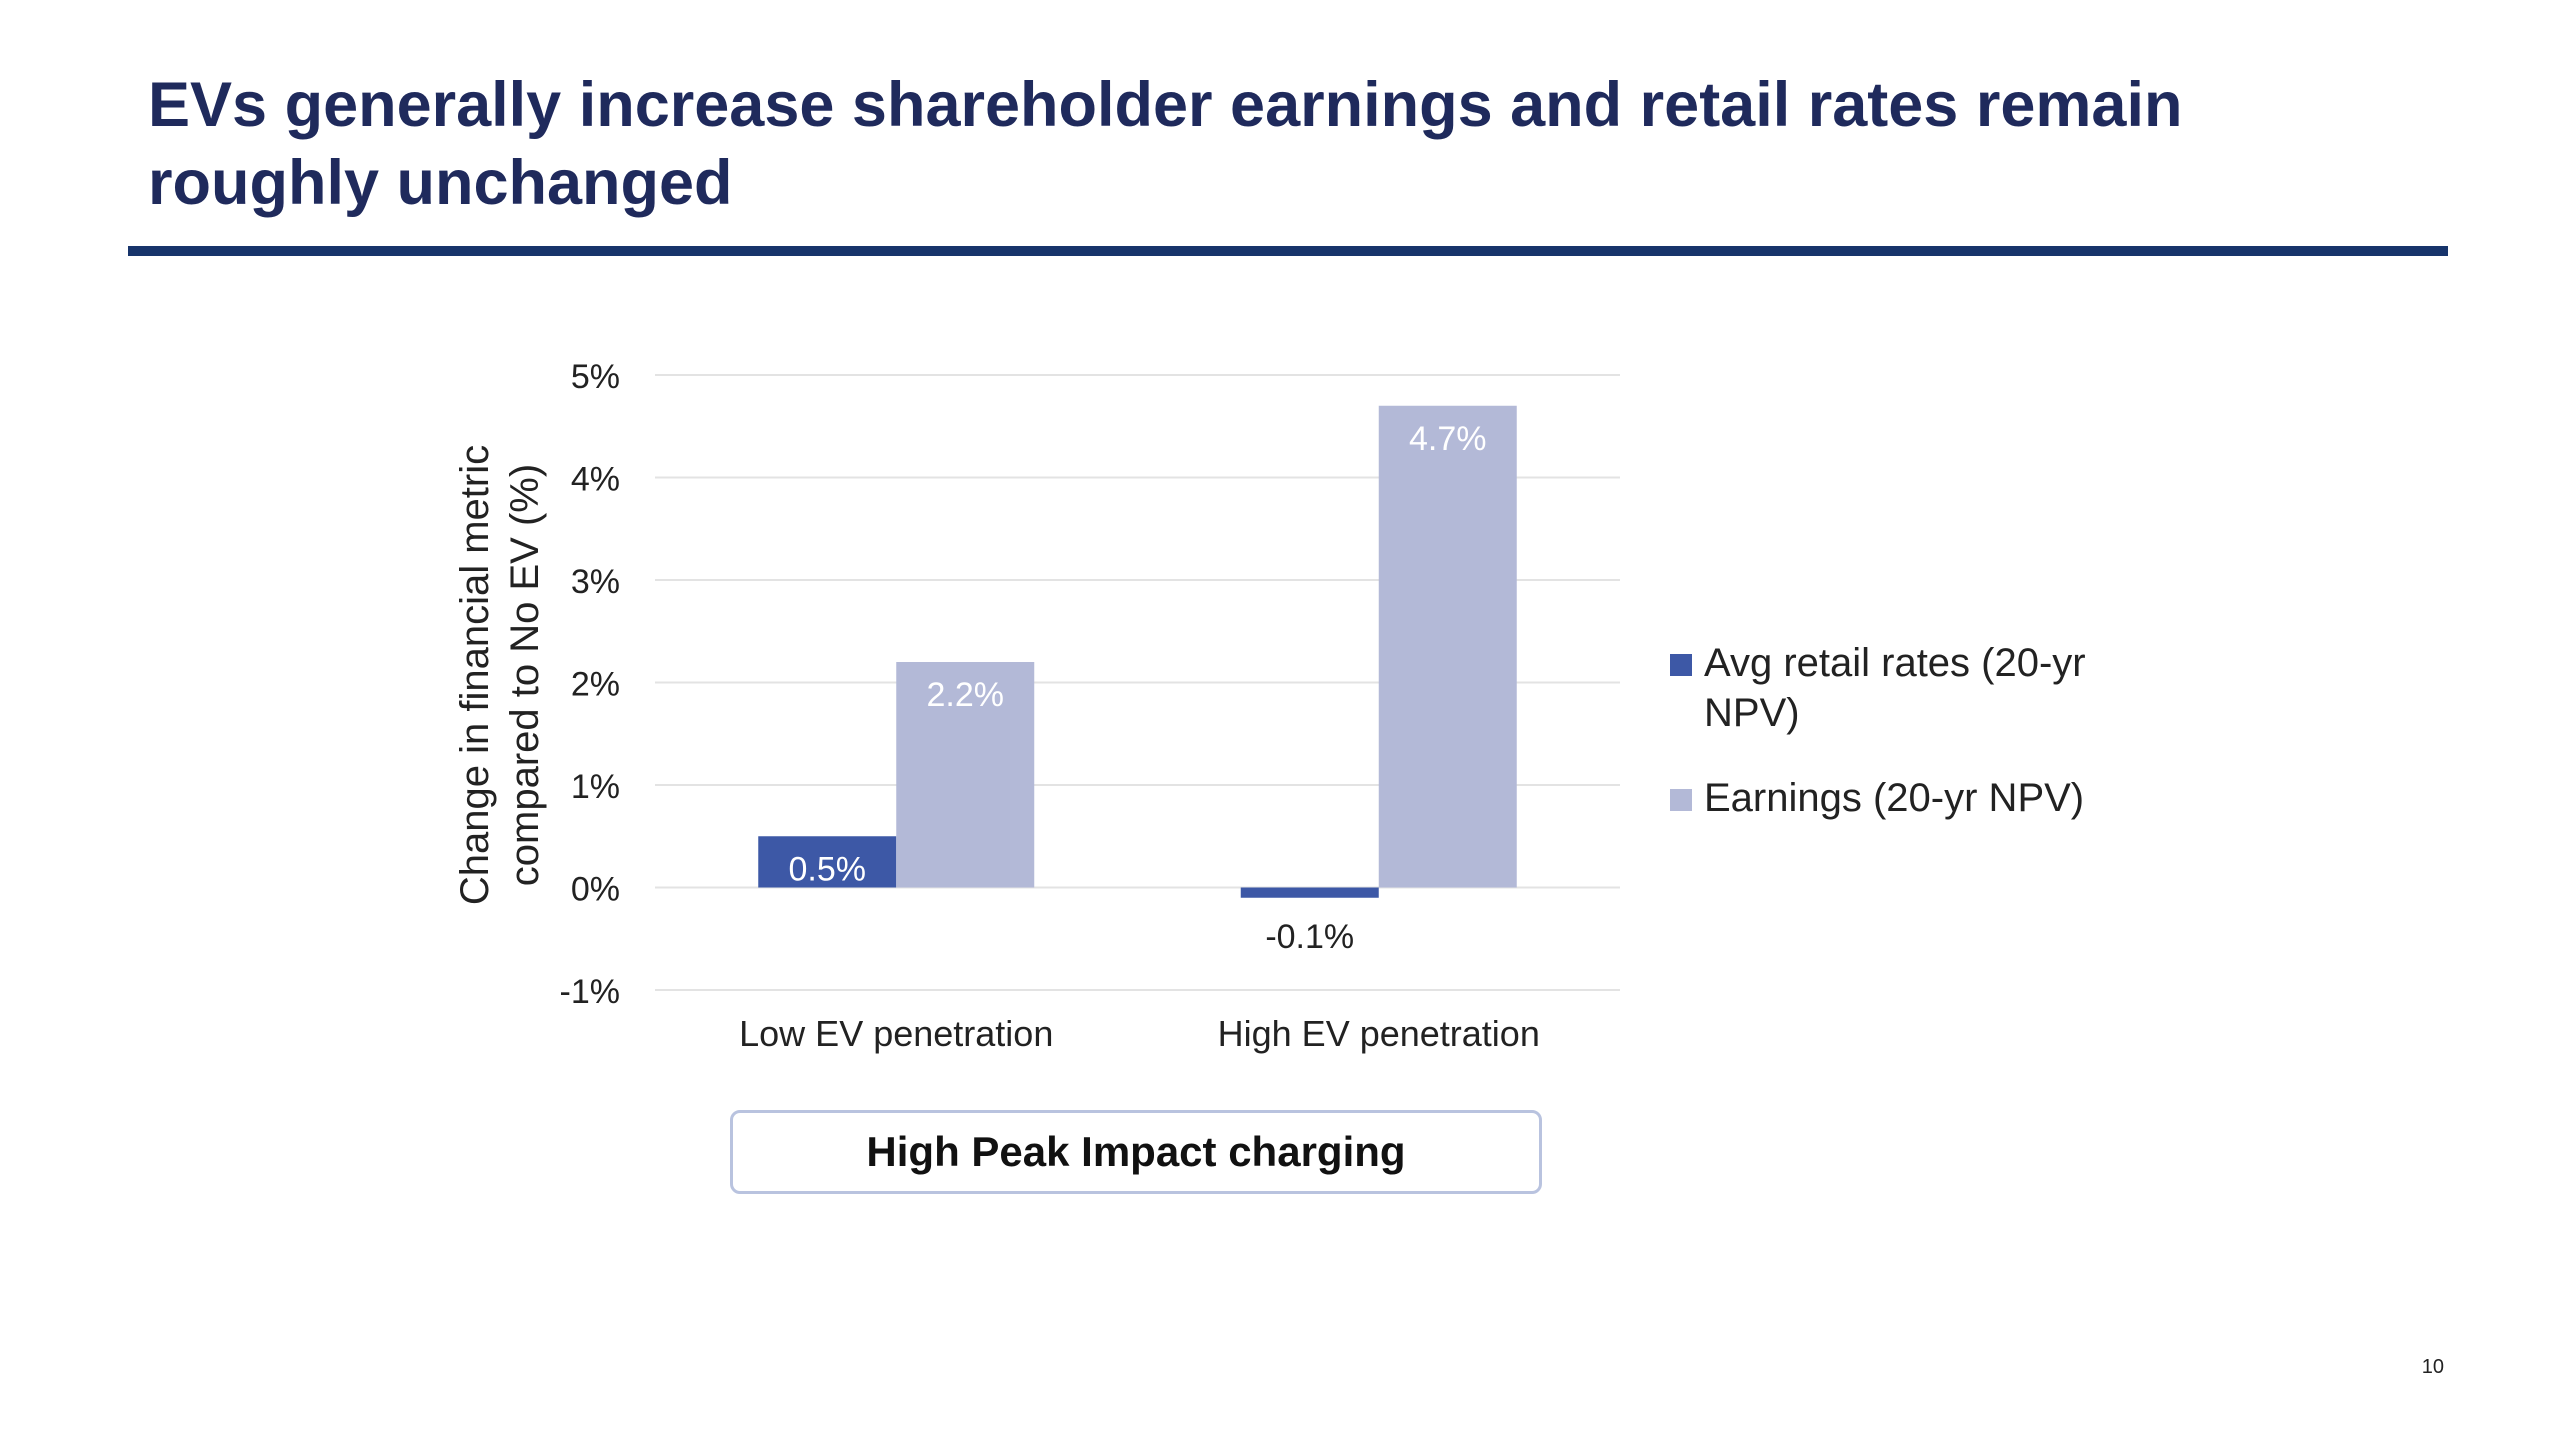  I want to click on page-number: 10, so click(2432, 1367).